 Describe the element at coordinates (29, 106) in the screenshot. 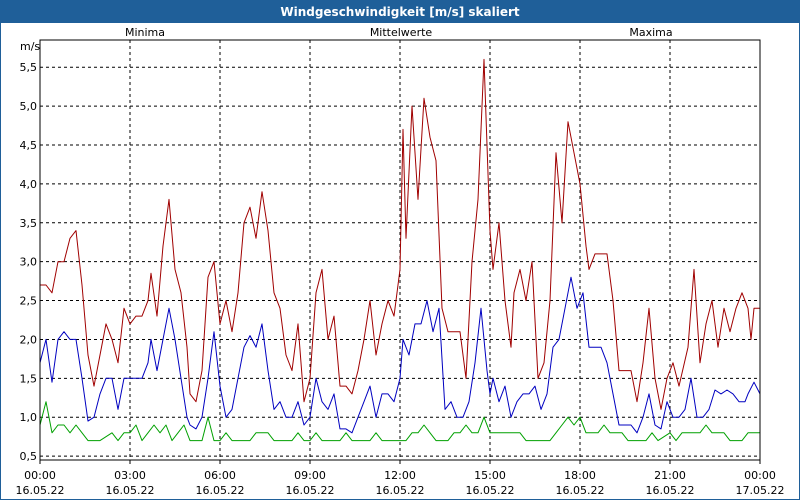

I see `y-tick-label: 5,0` at that location.